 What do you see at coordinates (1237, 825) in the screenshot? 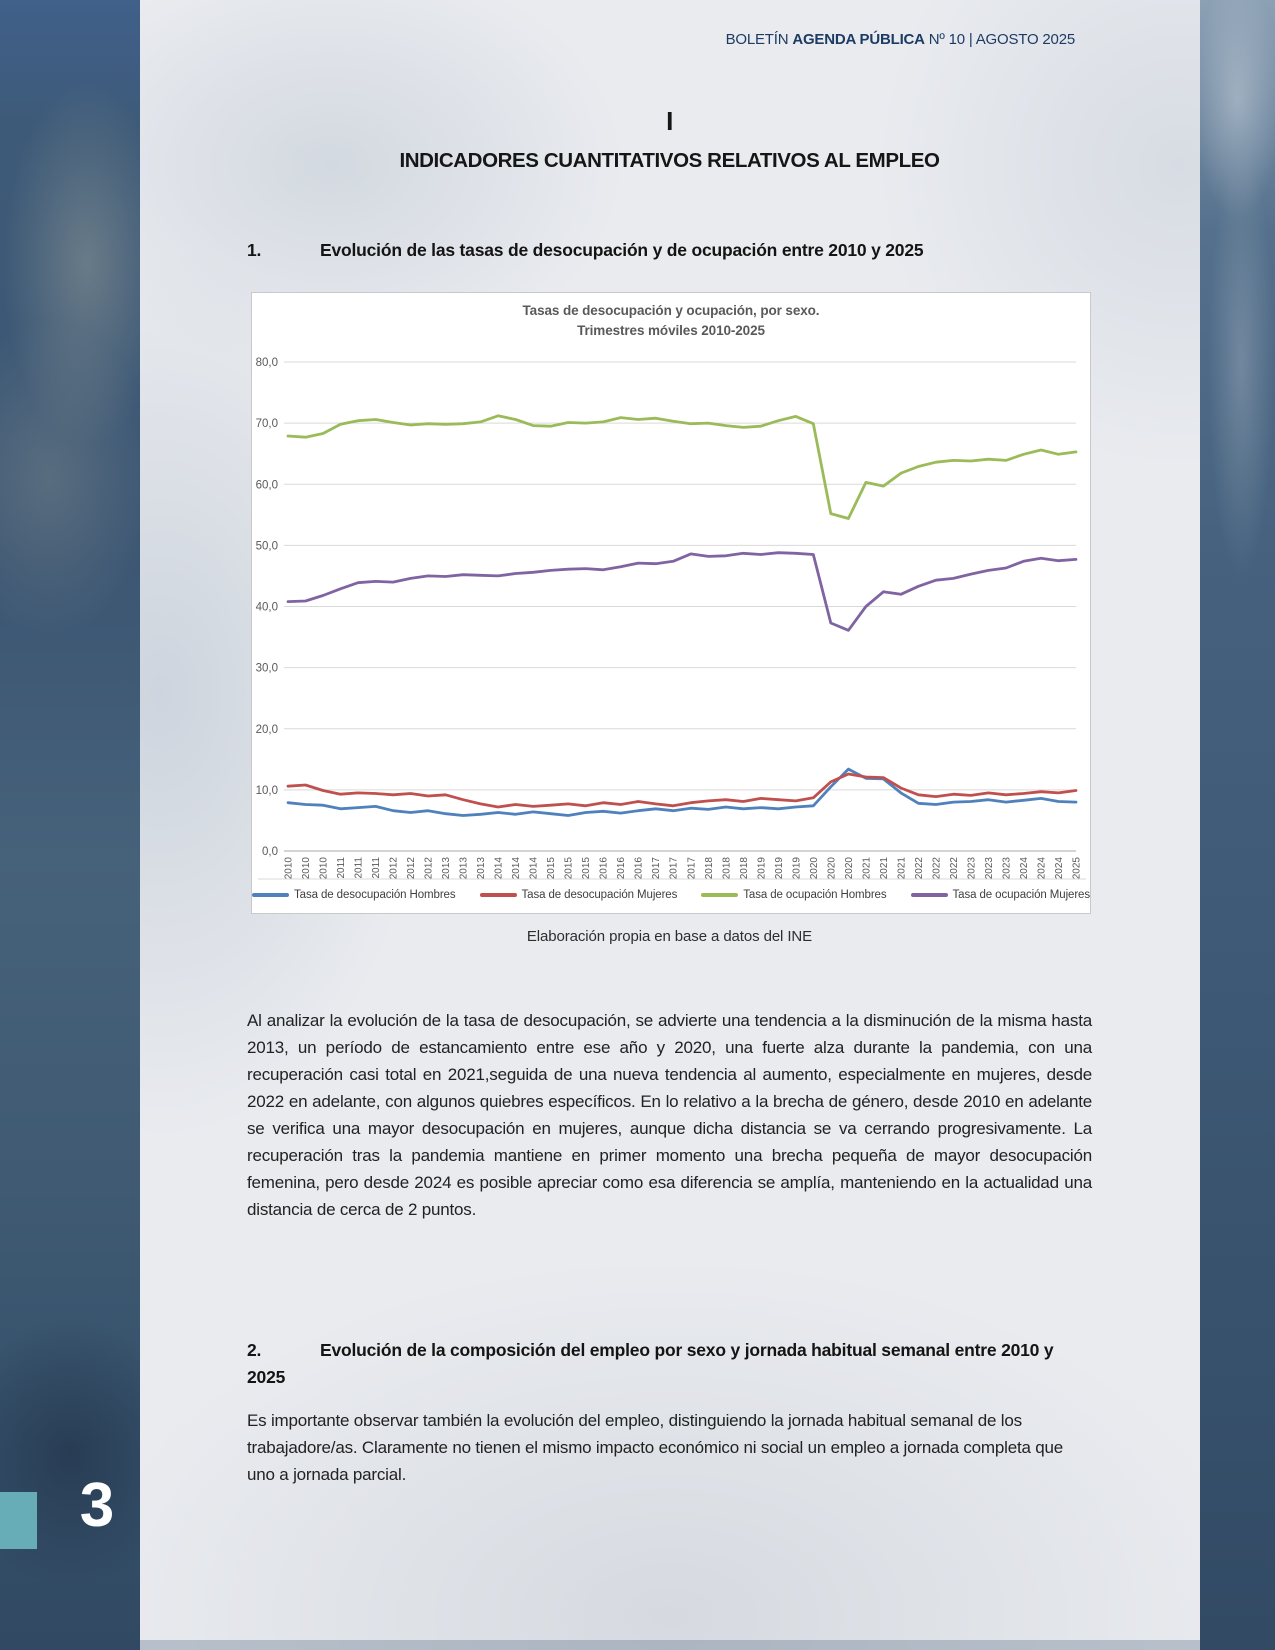
I see `right-photo-band` at bounding box center [1237, 825].